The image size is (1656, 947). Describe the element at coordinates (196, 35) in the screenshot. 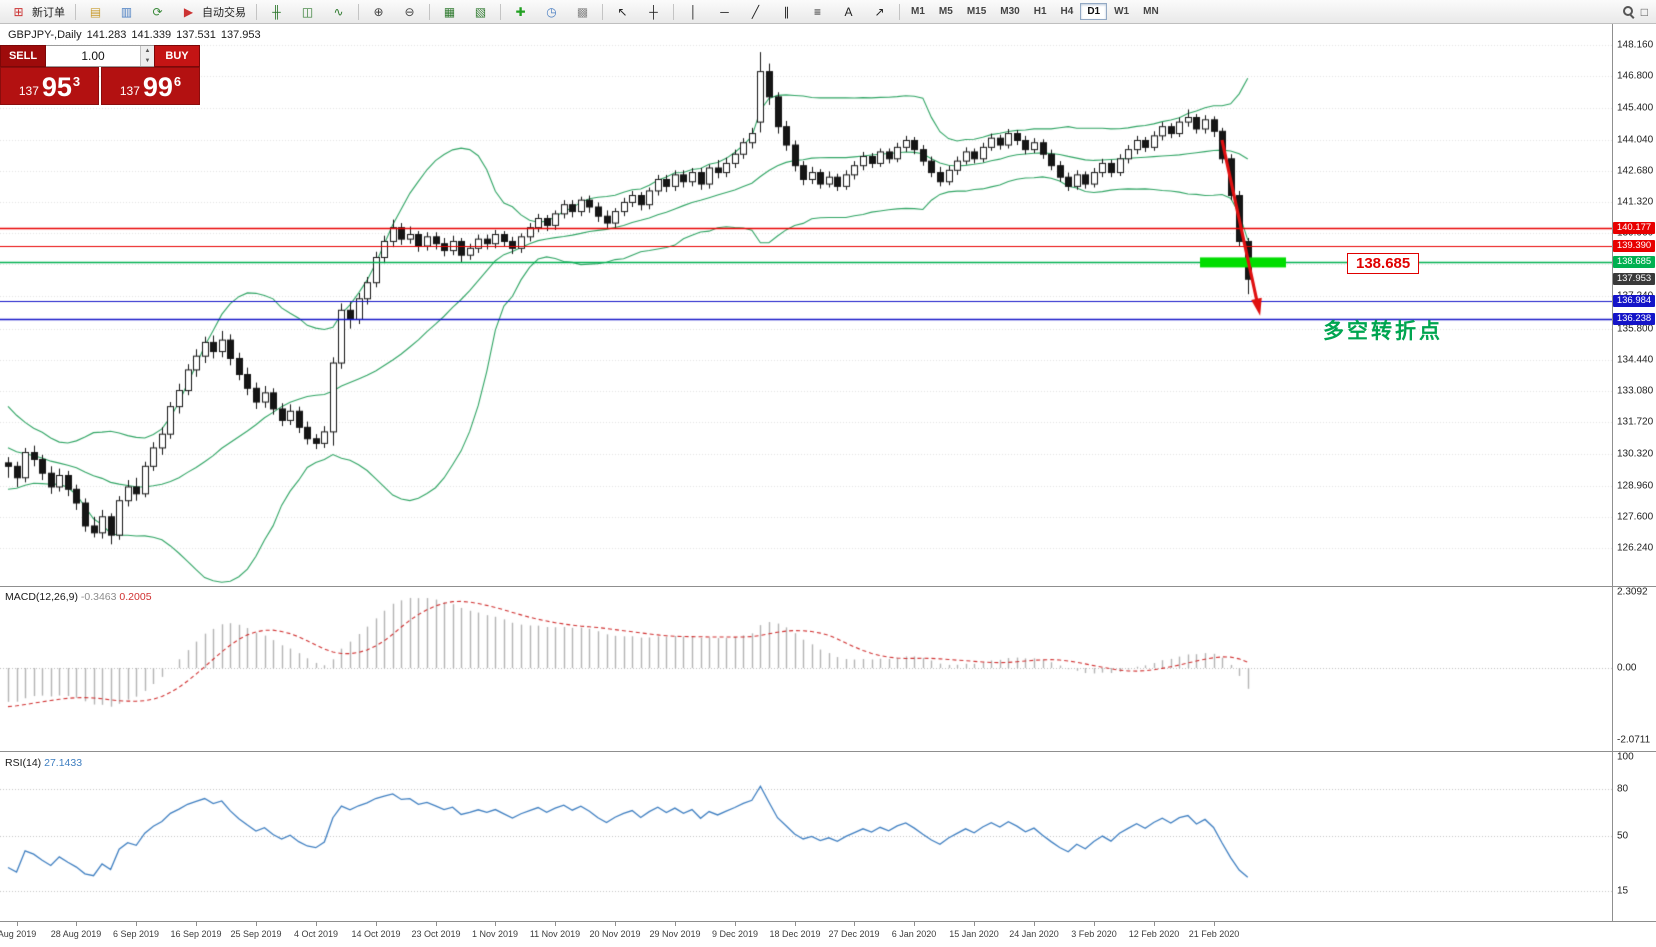

I see `low-value: 137.531` at that location.